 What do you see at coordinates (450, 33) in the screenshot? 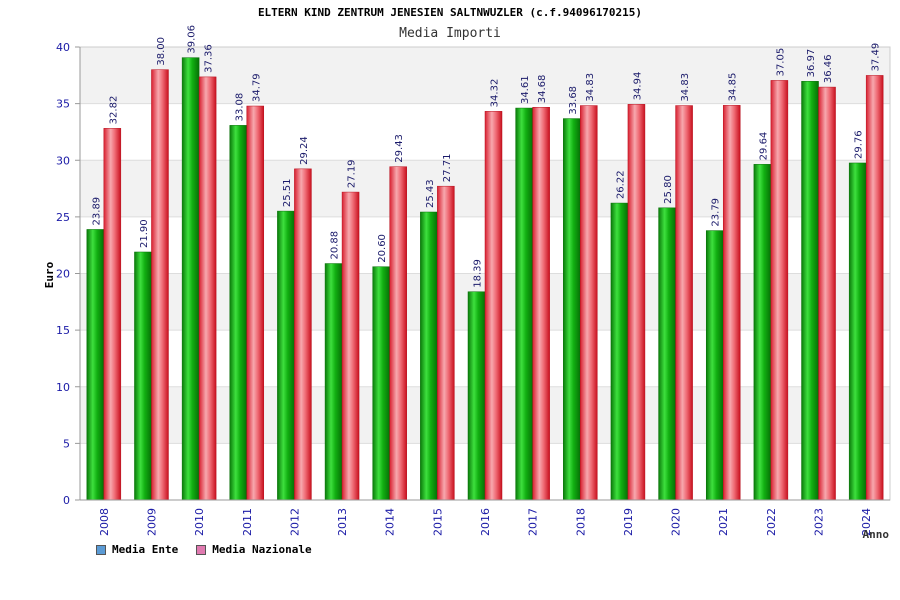
I see `chart-subtitle: Media Importi` at bounding box center [450, 33].